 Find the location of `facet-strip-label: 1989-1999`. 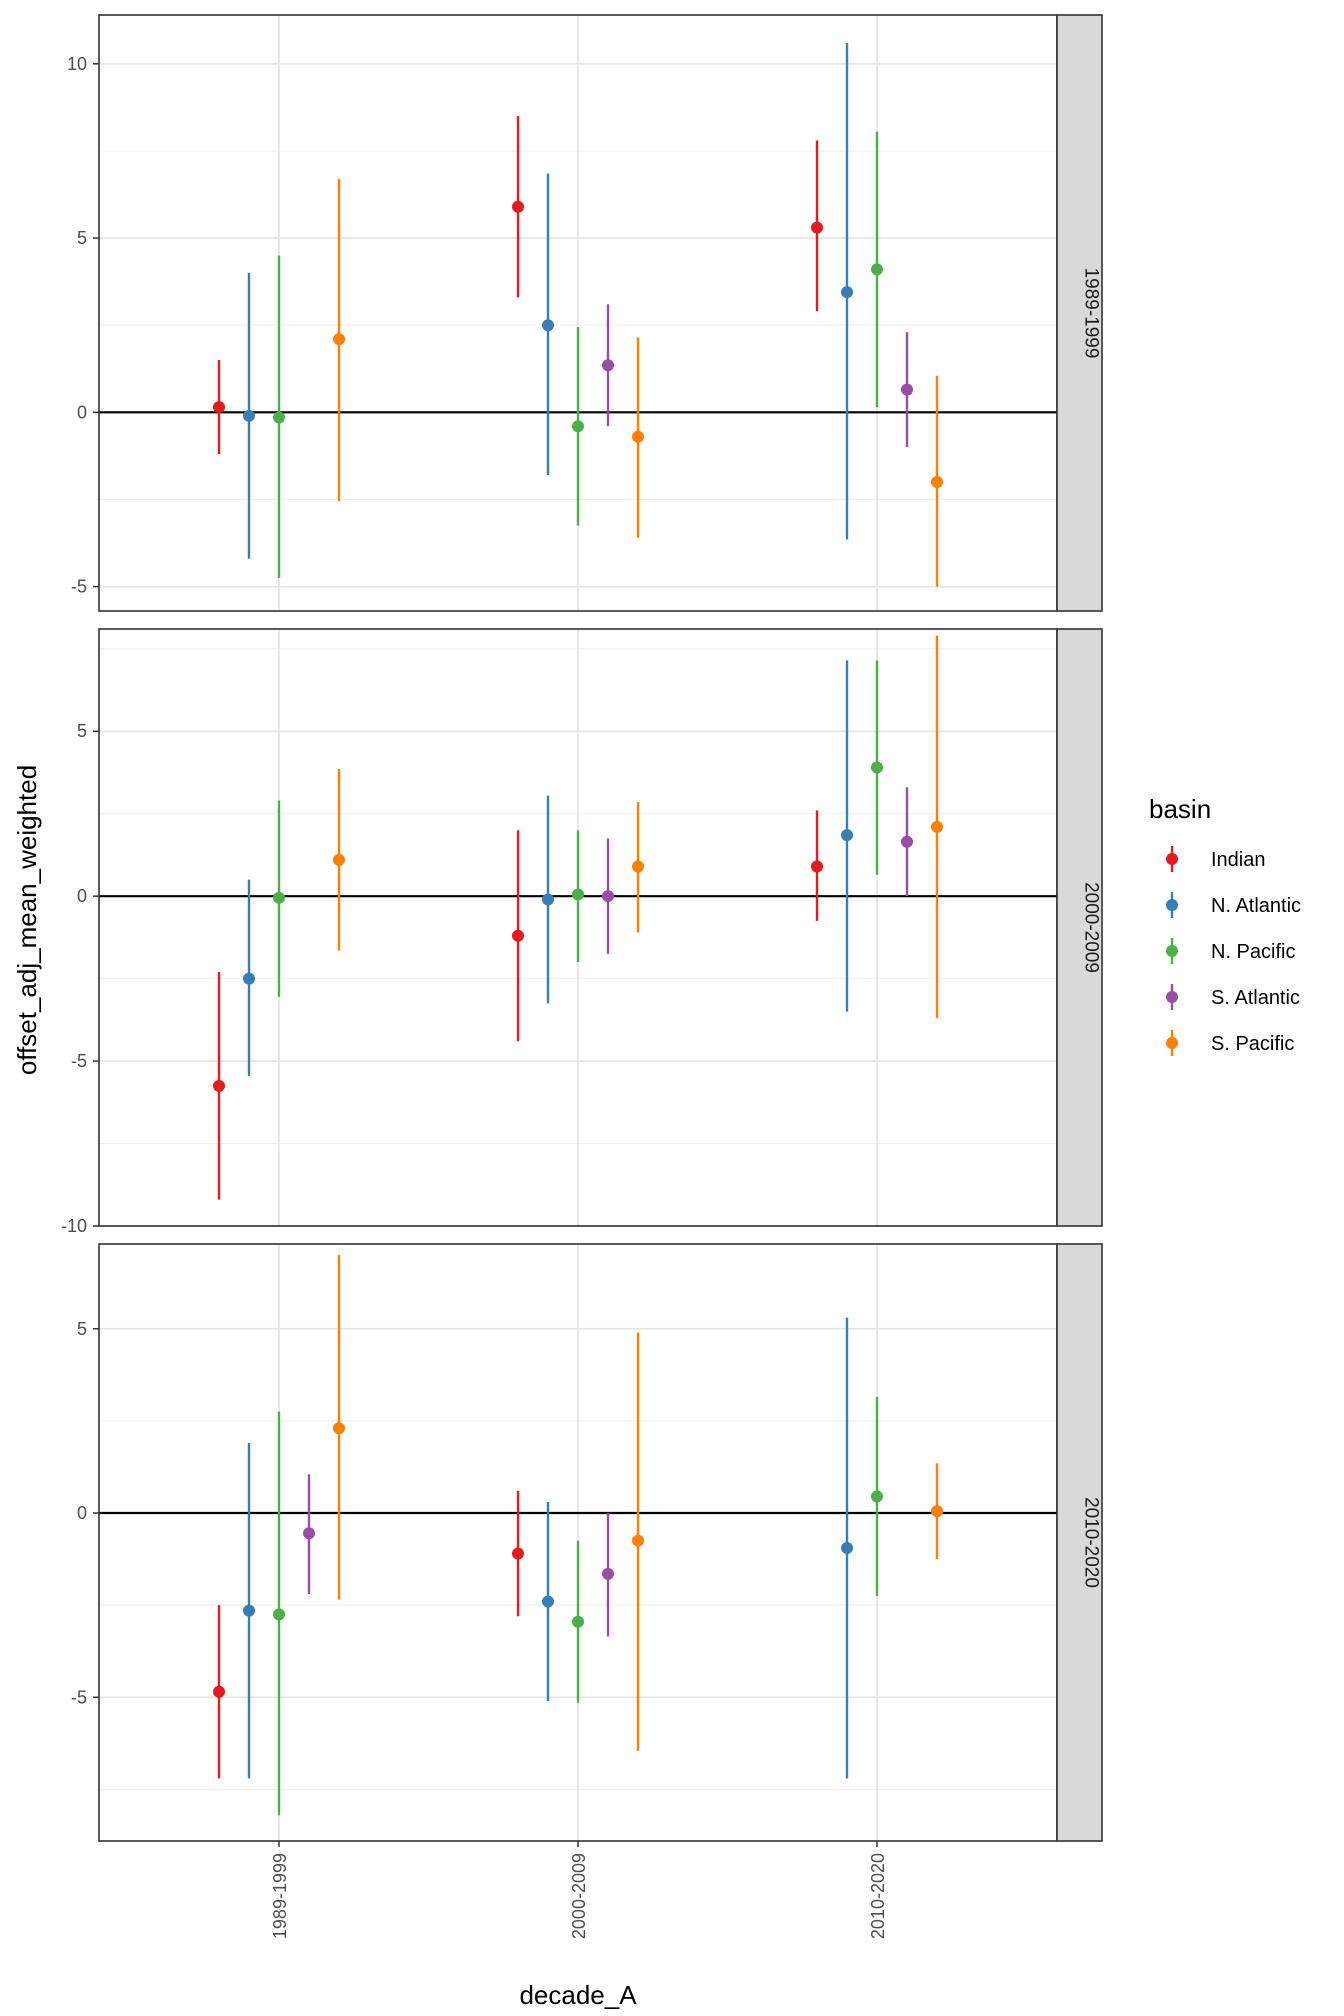

facet-strip-label: 1989-1999 is located at coordinates (1091, 313).